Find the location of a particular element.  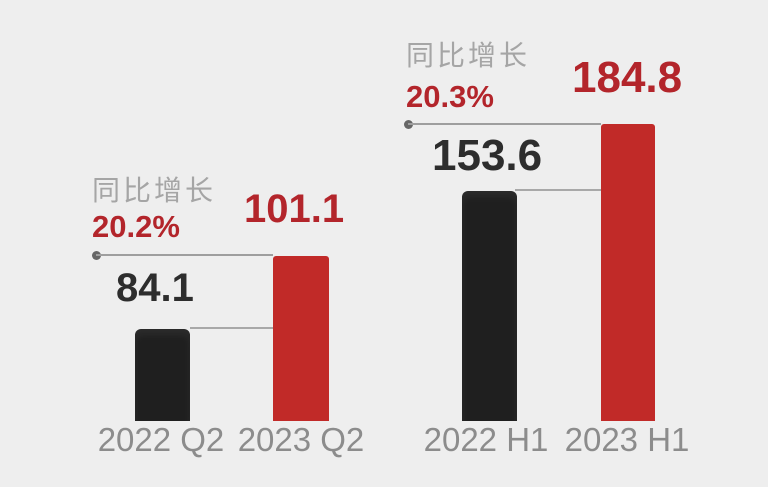

connector-line-h1 is located at coordinates (558, 190).